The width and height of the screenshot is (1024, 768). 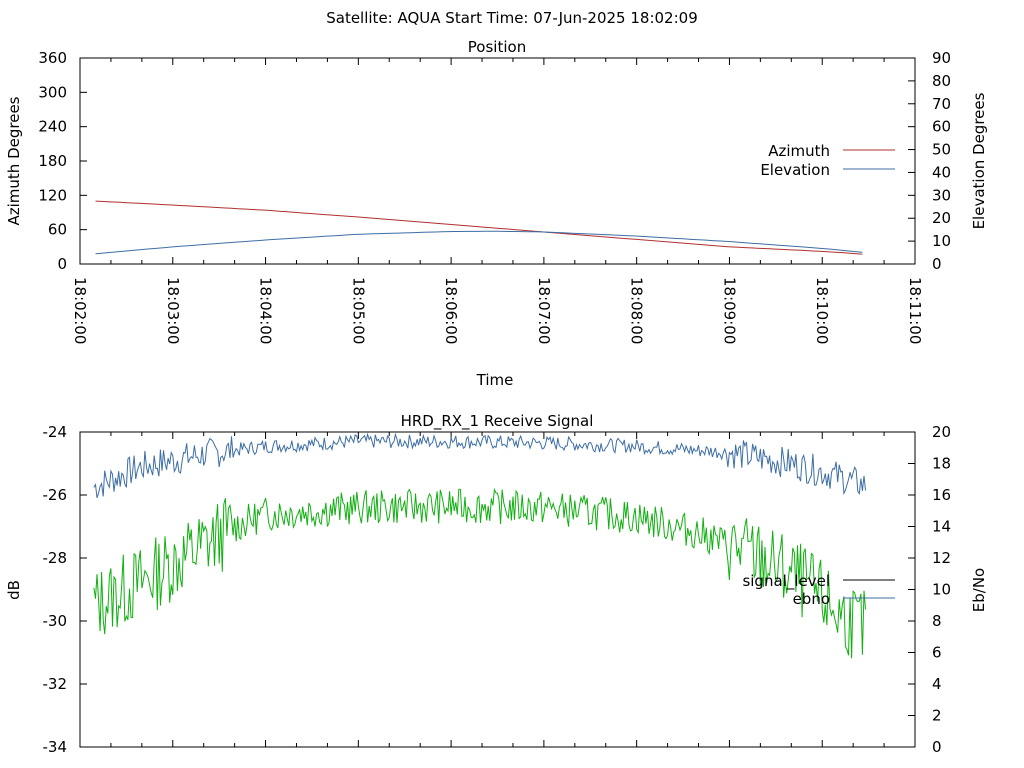 I want to click on azimuth-axis-tick-label: 240, so click(x=52, y=127).